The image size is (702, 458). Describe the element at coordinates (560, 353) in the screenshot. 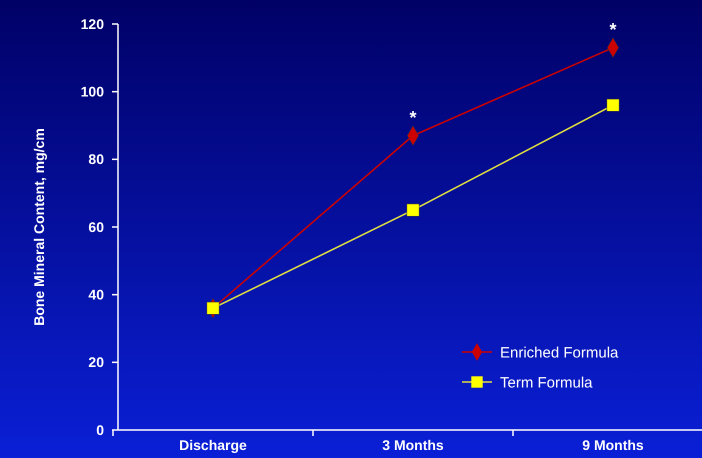

I see `legend-label: Enriched Formula` at that location.